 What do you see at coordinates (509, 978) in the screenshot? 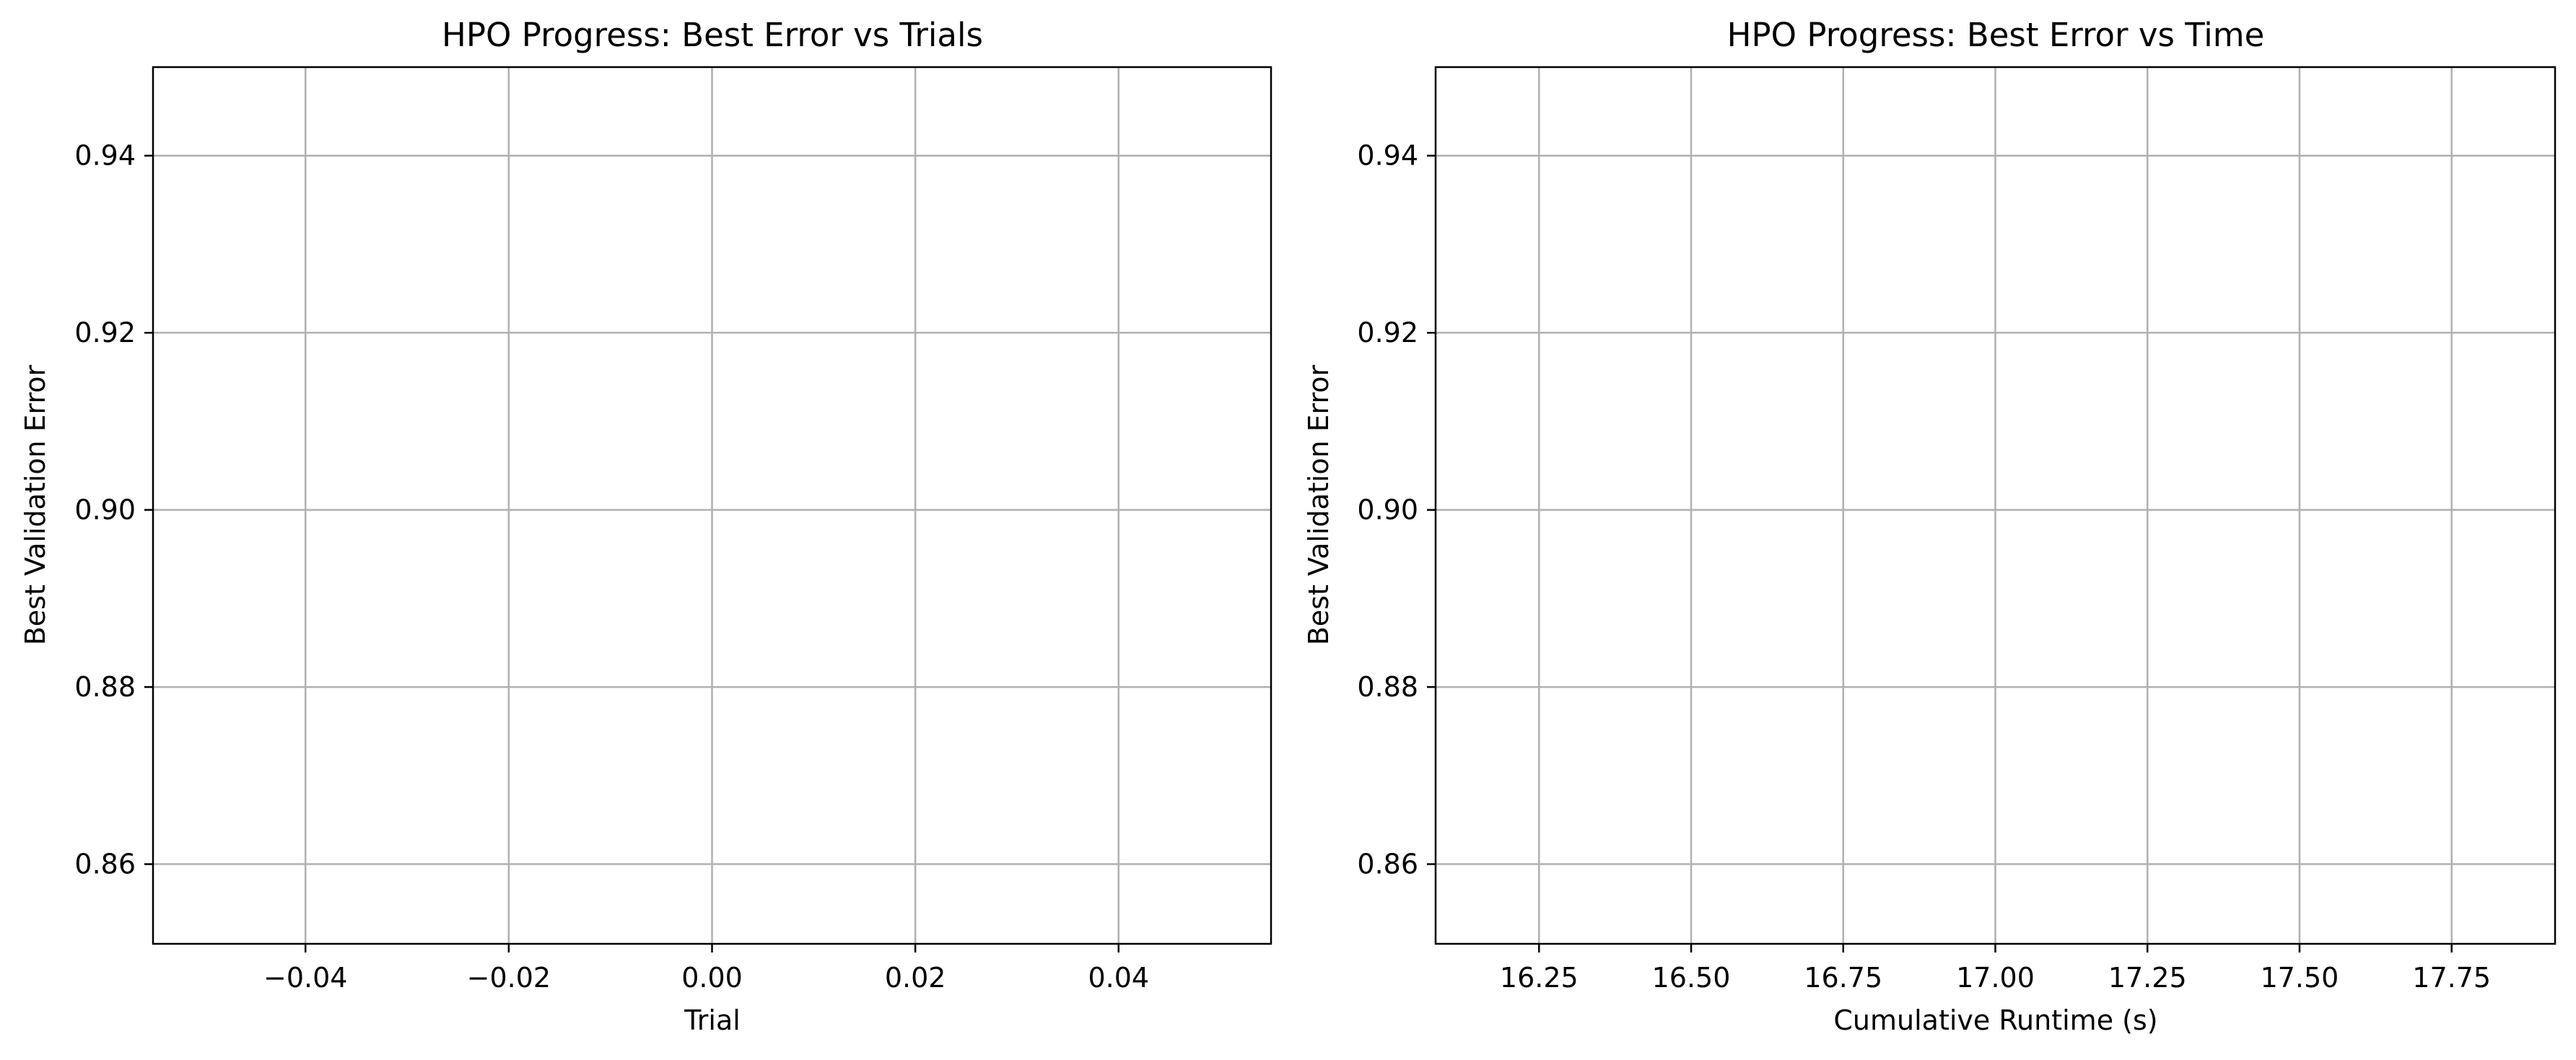
I see `x-tick-label: −0.02` at bounding box center [509, 978].